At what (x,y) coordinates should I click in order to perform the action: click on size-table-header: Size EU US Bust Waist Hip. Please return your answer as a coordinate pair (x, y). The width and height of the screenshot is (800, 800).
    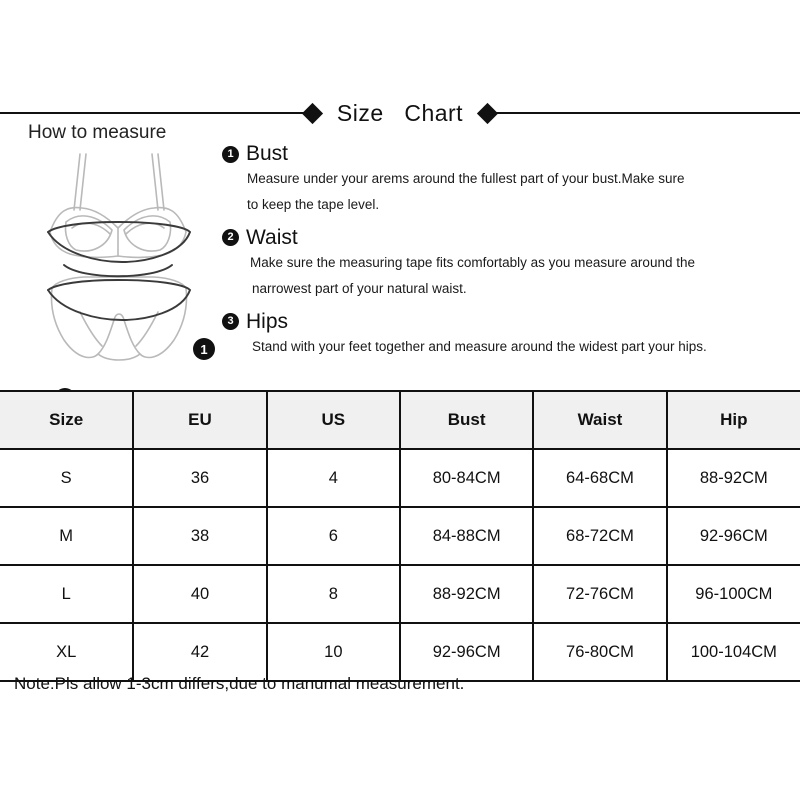
    Looking at the image, I should click on (400, 420).